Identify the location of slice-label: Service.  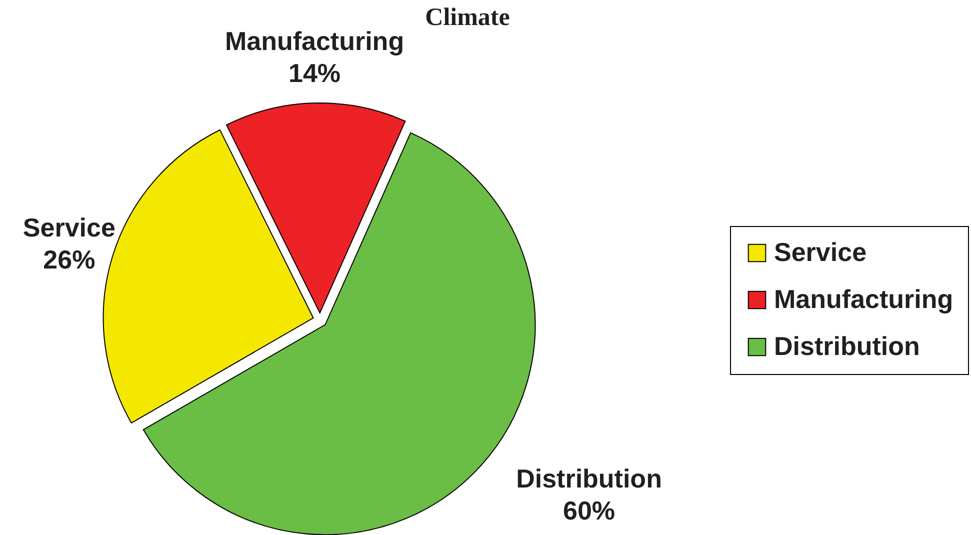
(69, 227).